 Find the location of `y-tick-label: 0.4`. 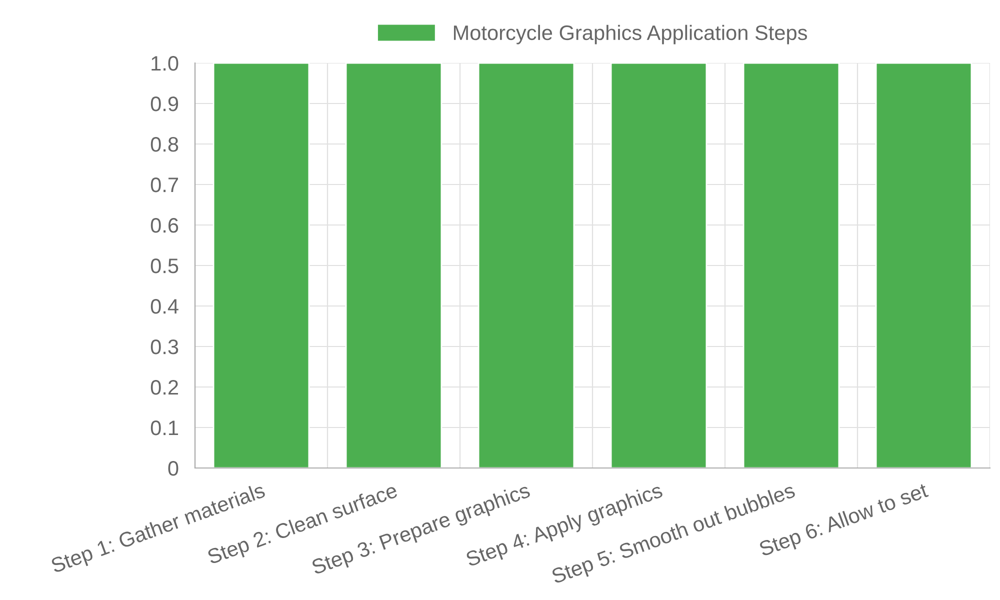

y-tick-label: 0.4 is located at coordinates (164, 306).